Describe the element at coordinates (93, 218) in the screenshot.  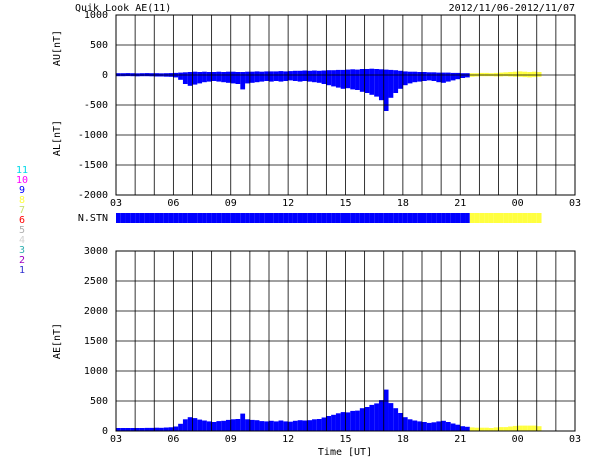
I see `nstn-label: N.STN` at that location.